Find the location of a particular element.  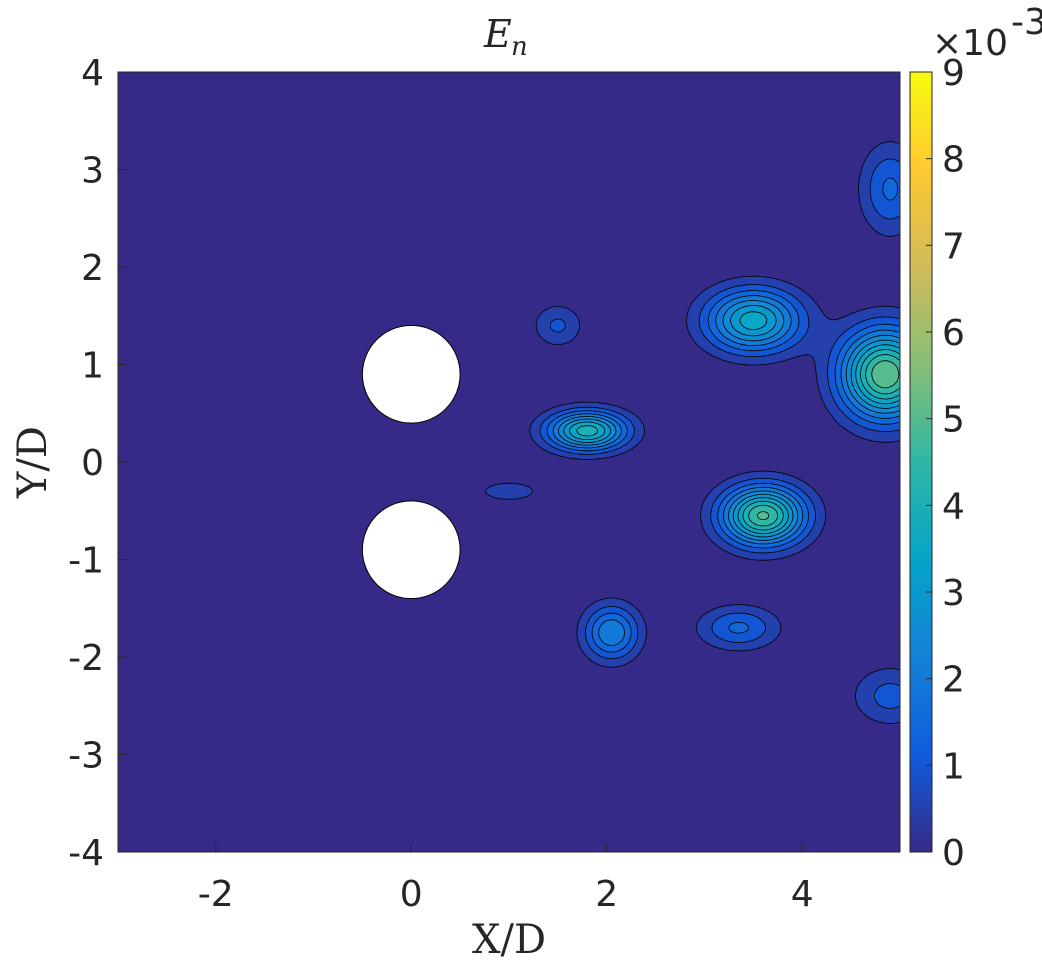

x-tick-label: -2 is located at coordinates (216, 894).